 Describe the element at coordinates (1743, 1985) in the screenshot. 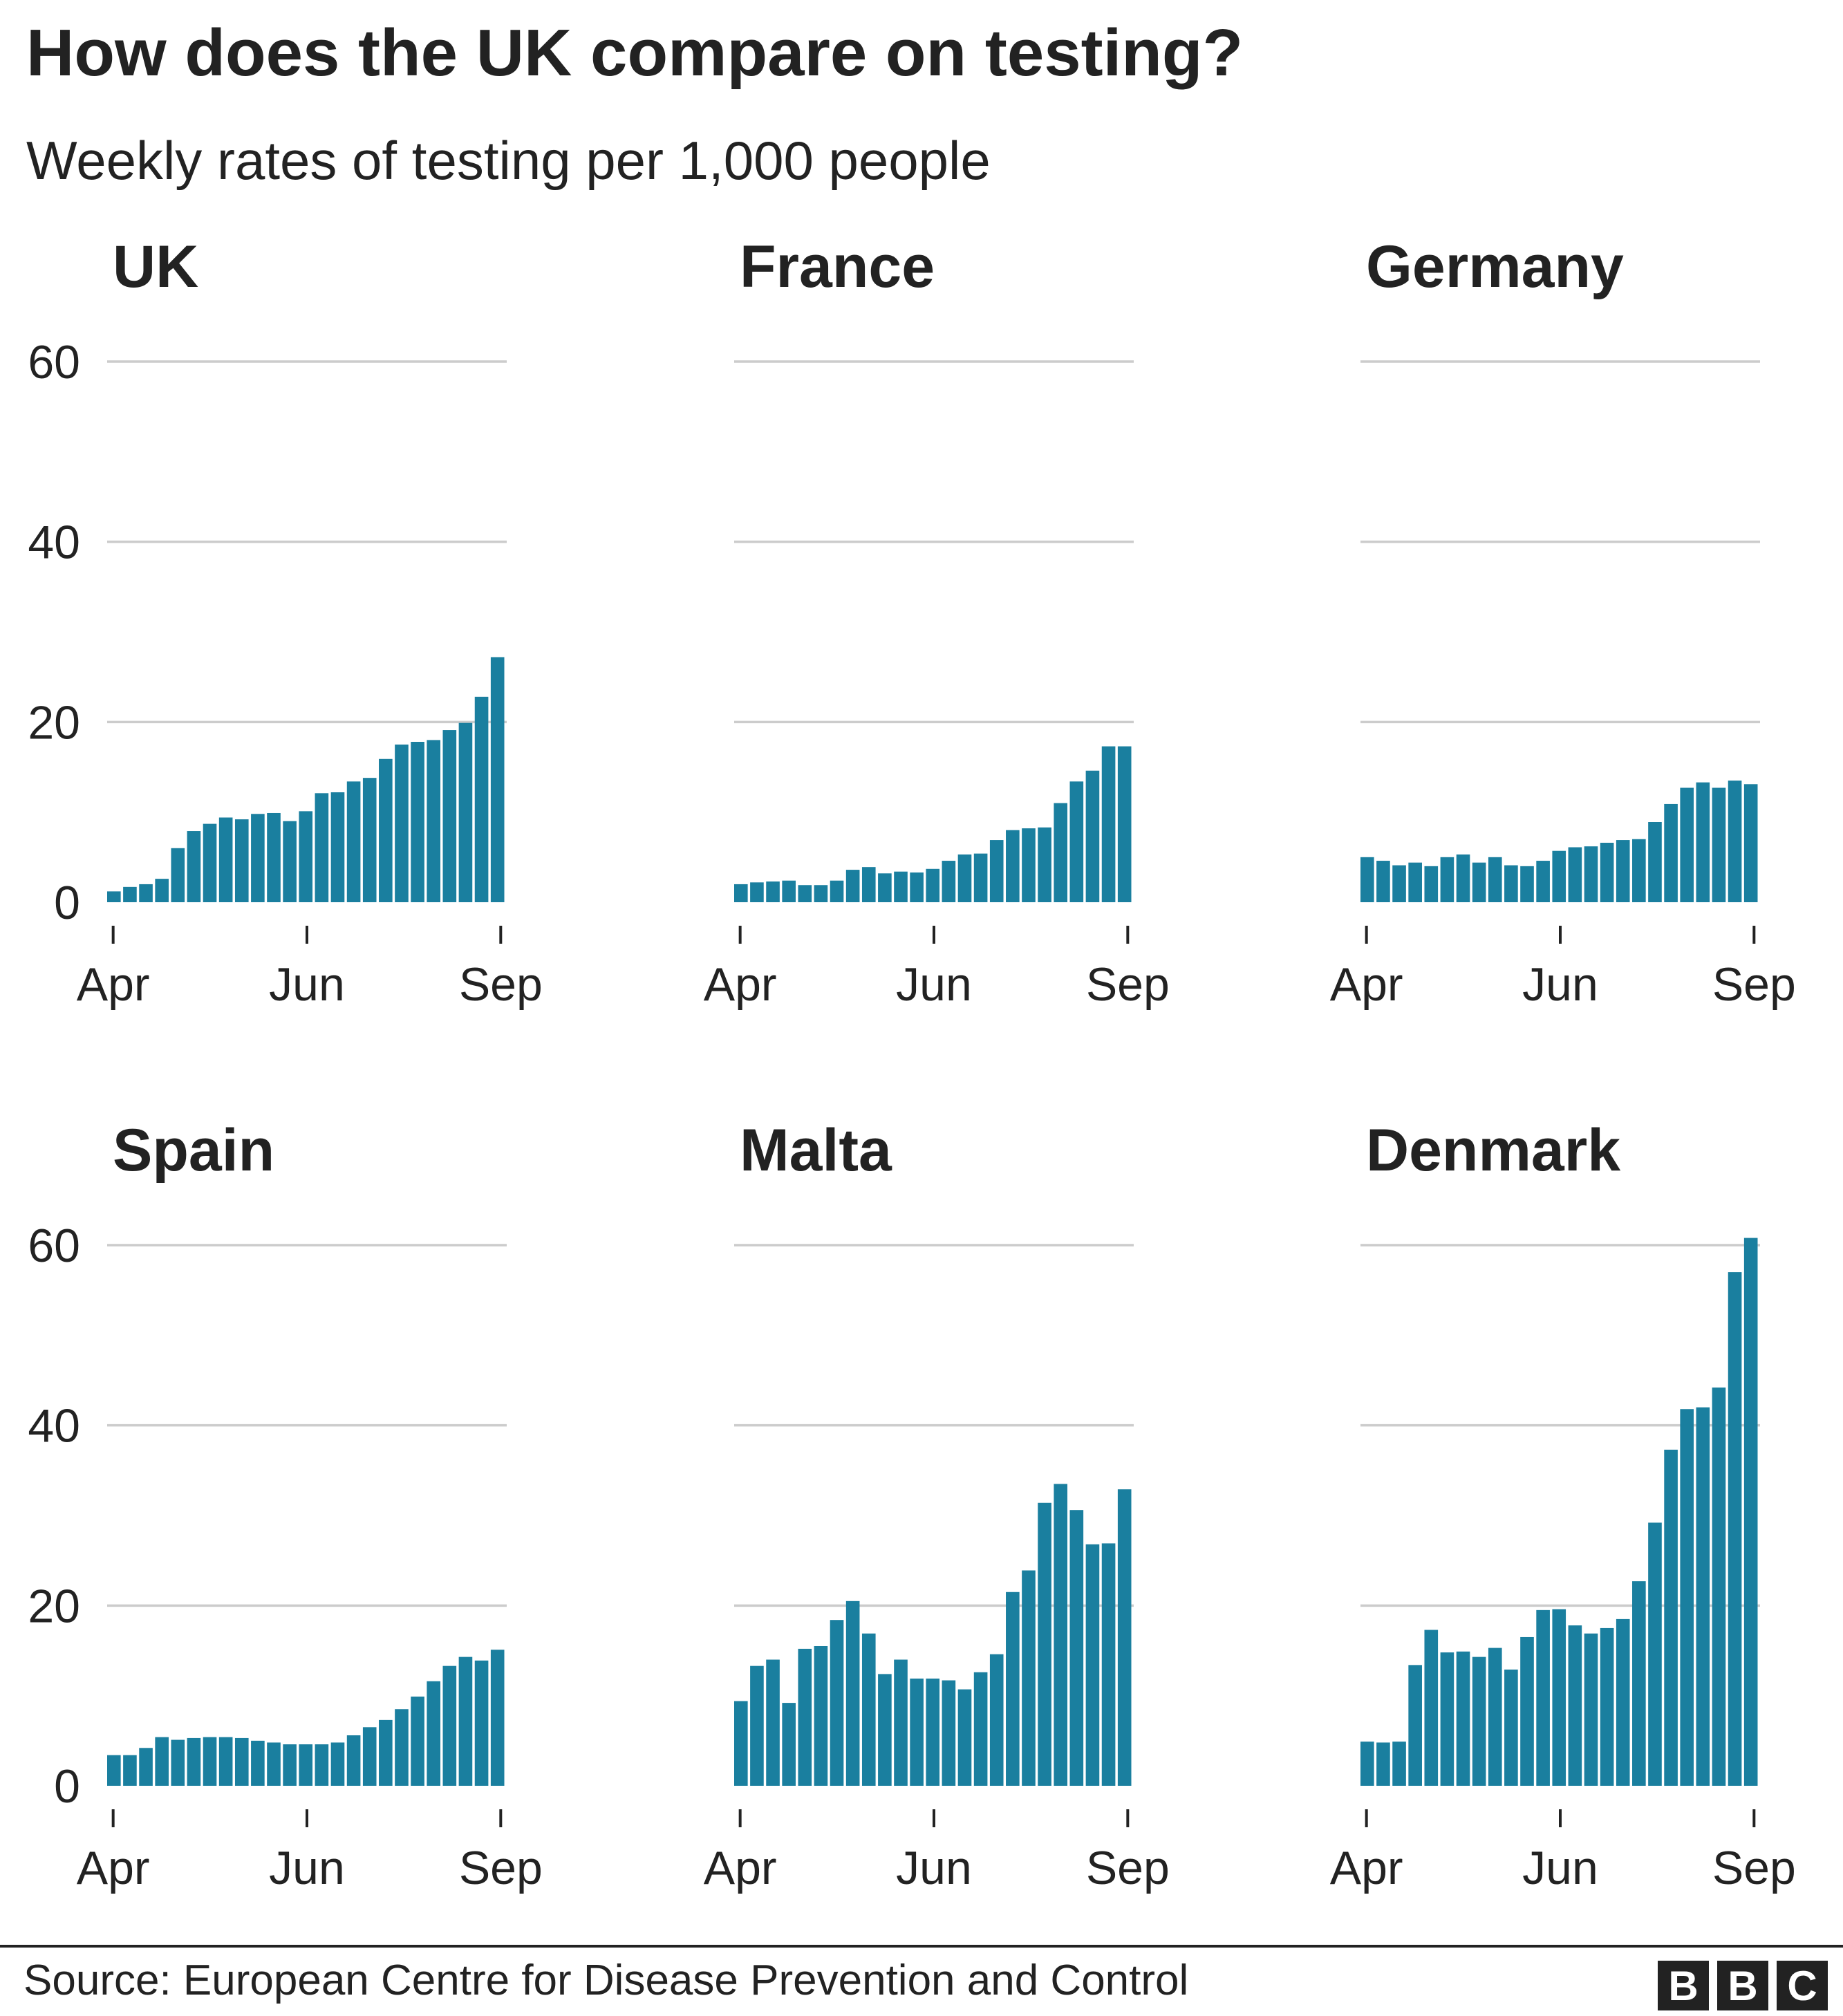

I see `bbc-logo: B B C` at that location.